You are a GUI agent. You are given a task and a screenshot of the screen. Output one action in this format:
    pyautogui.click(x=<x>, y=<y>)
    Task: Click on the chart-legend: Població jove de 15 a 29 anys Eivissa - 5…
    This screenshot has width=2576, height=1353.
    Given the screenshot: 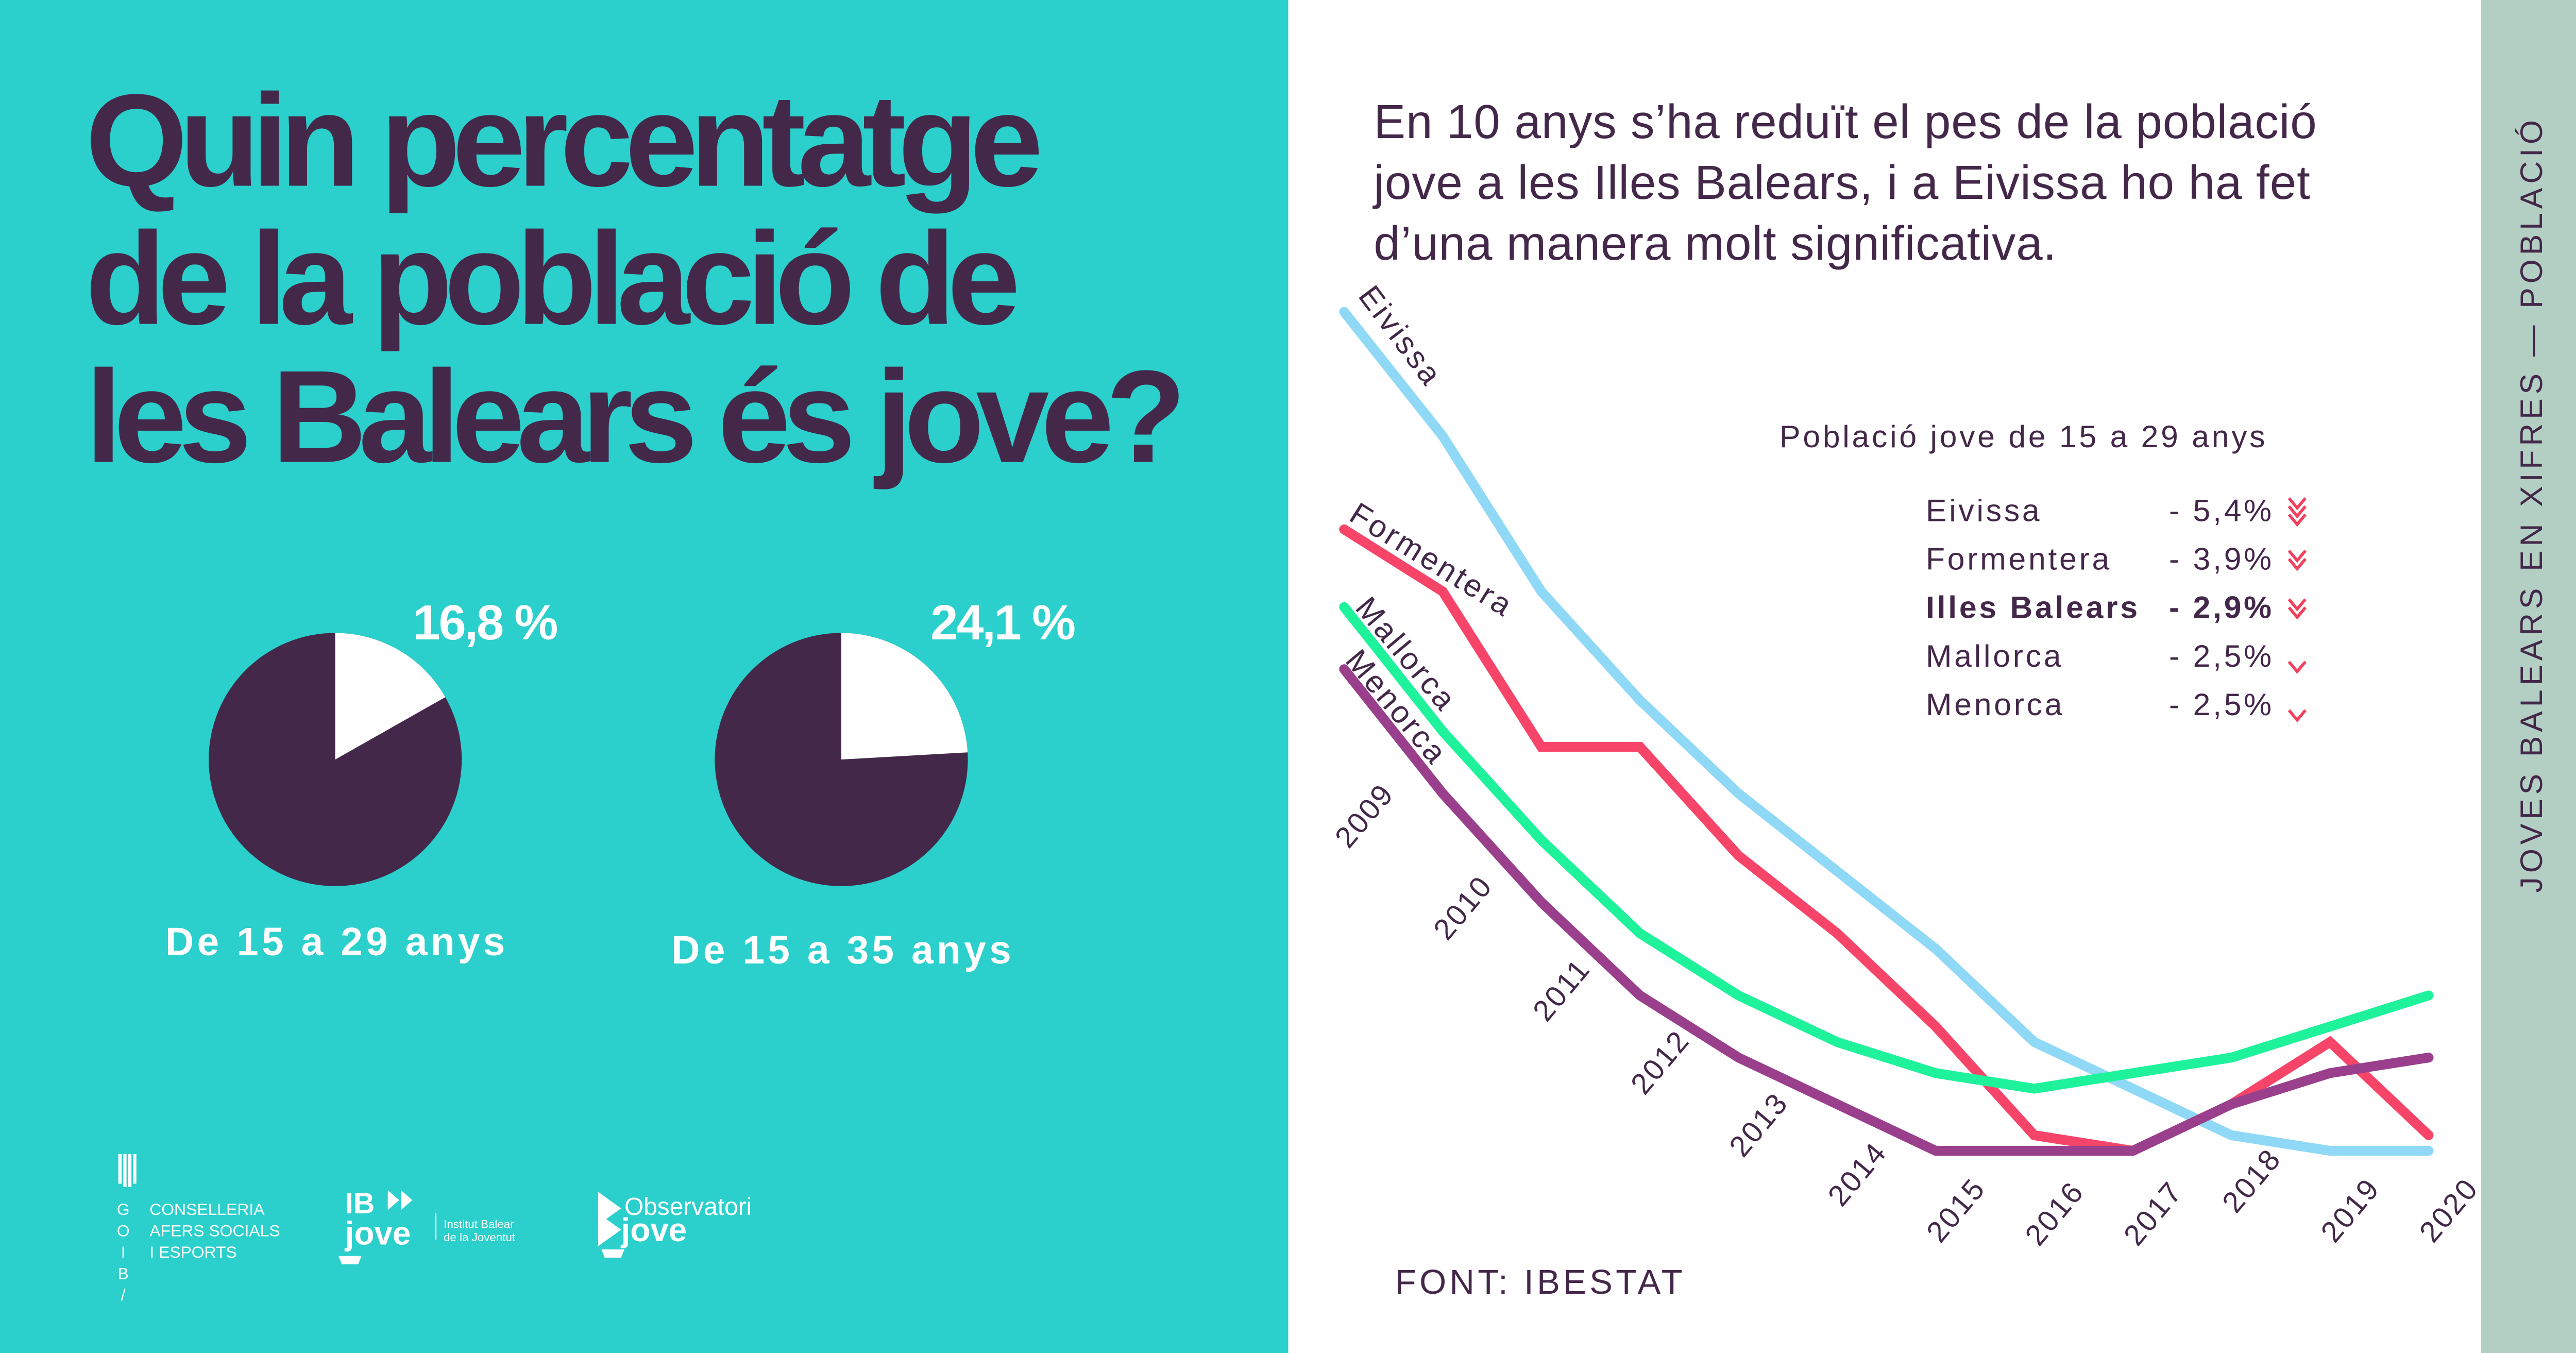 What is the action you would take?
    pyautogui.click(x=2043, y=571)
    